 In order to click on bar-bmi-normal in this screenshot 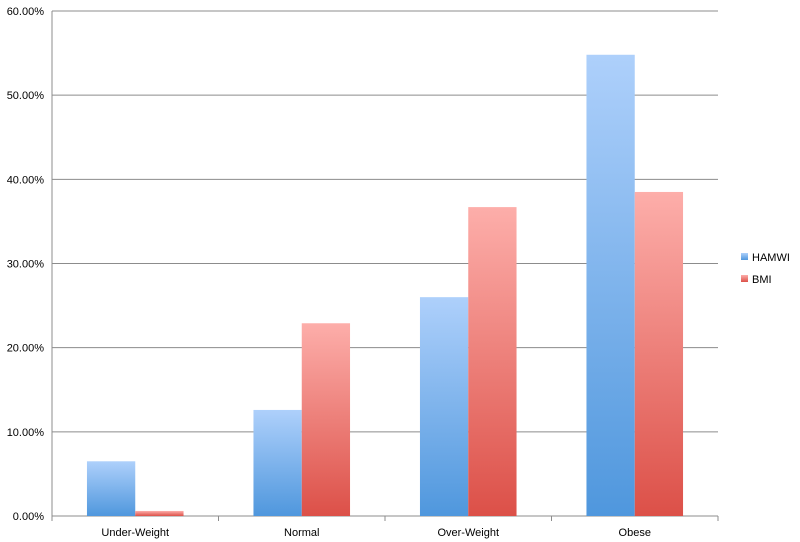, I will do `click(326, 419)`.